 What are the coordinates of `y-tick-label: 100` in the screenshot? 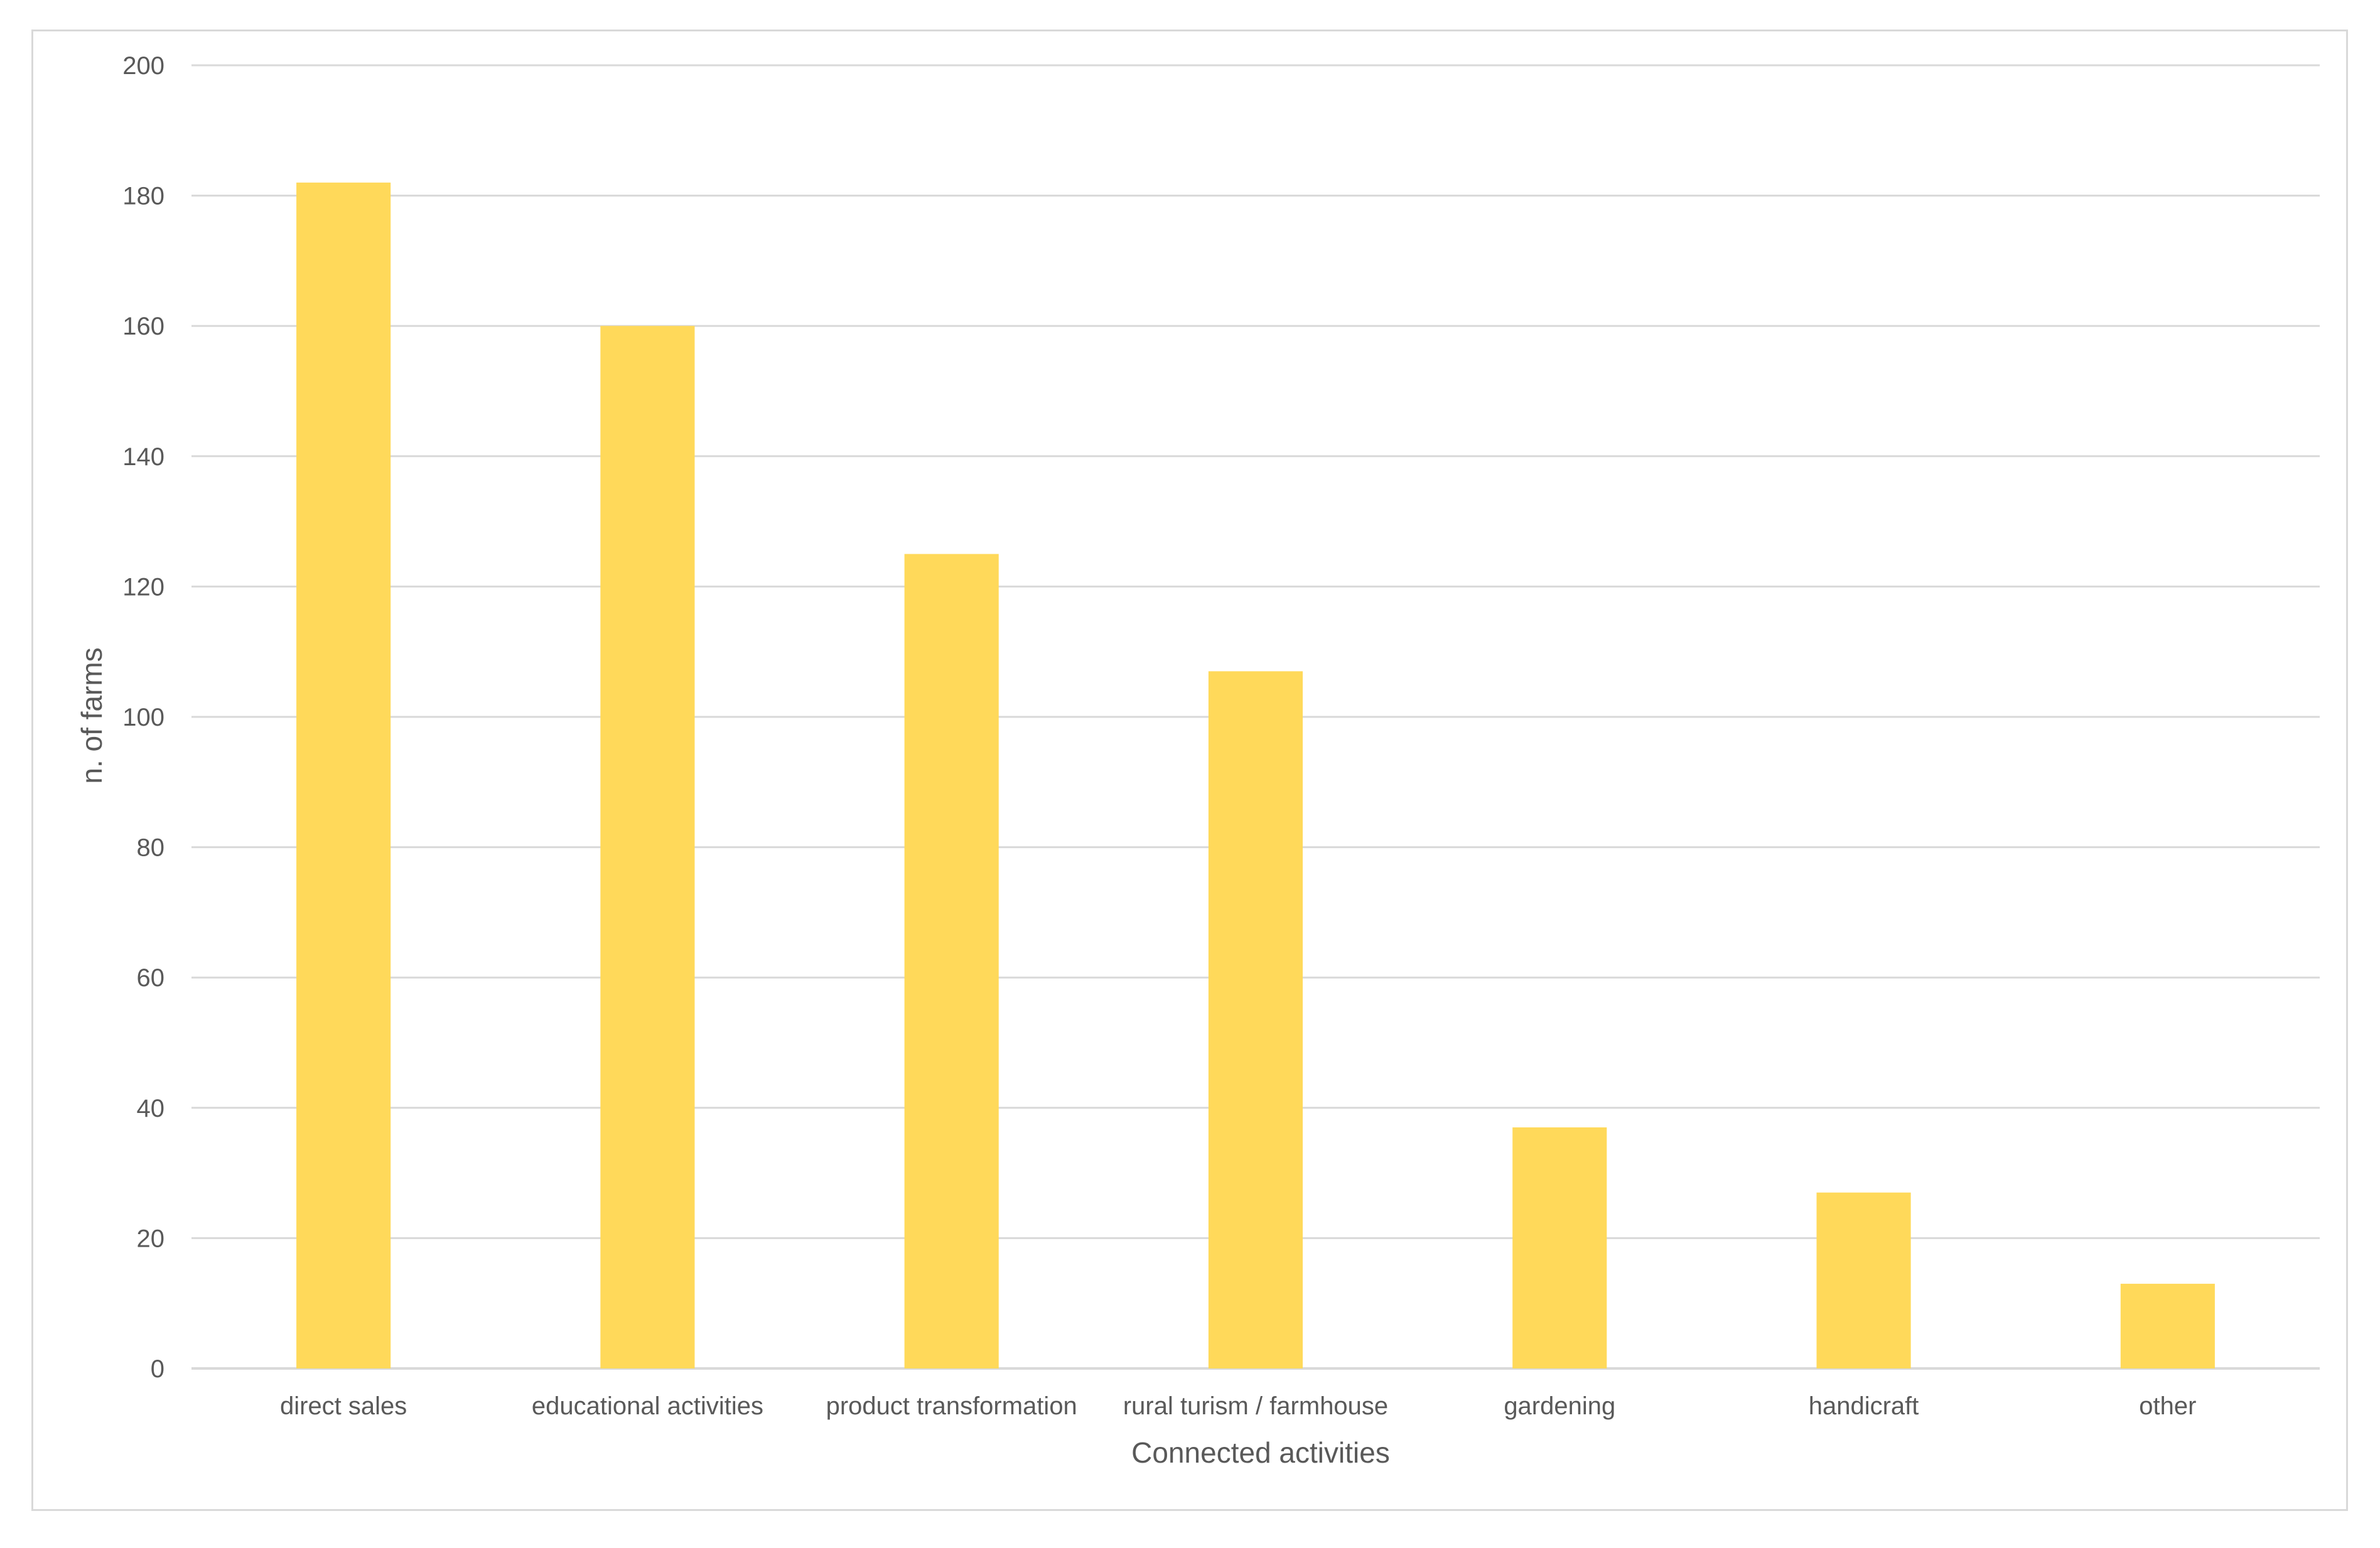 It's located at (143, 717).